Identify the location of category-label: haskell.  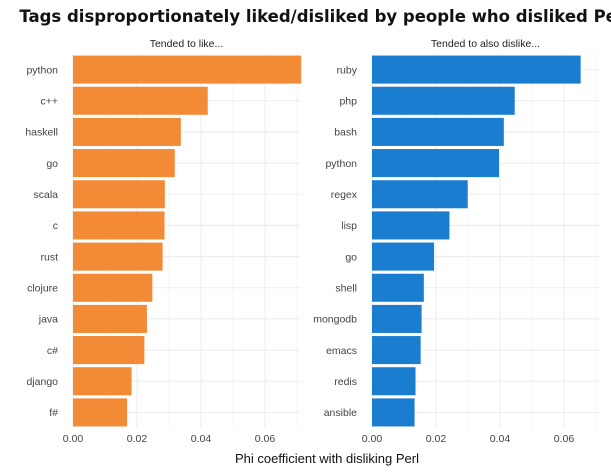
(41, 133).